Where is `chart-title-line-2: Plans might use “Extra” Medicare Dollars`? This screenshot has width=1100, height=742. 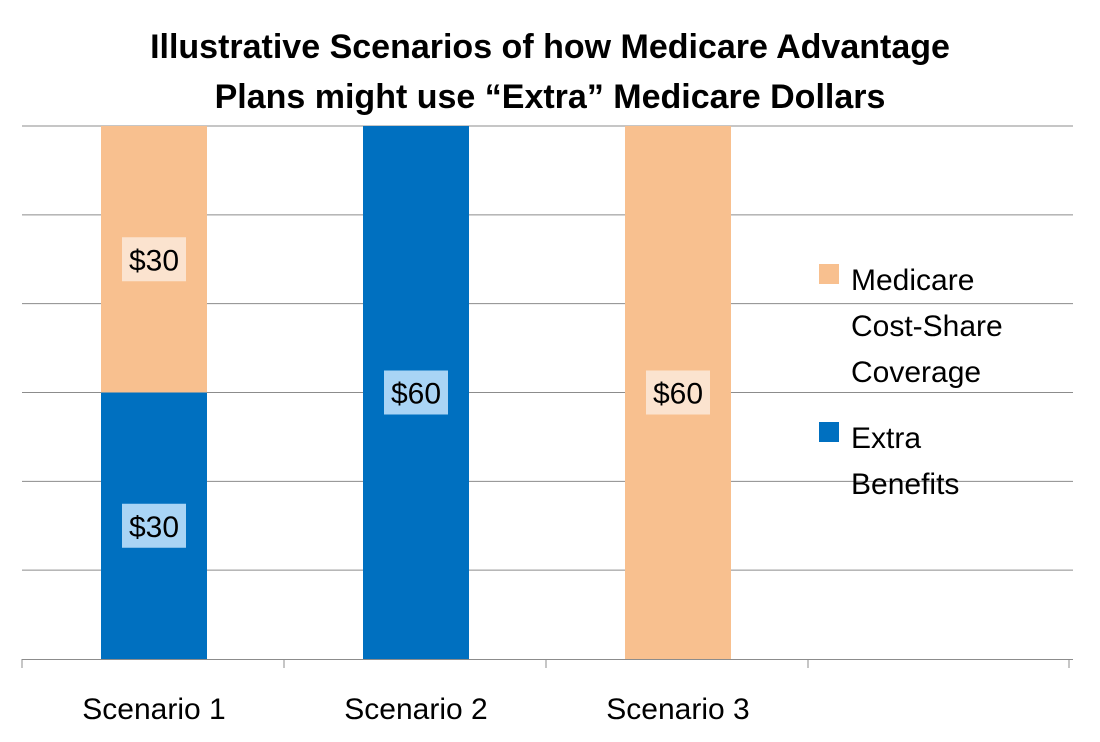 chart-title-line-2: Plans might use “Extra” Medicare Dollars is located at coordinates (550, 97).